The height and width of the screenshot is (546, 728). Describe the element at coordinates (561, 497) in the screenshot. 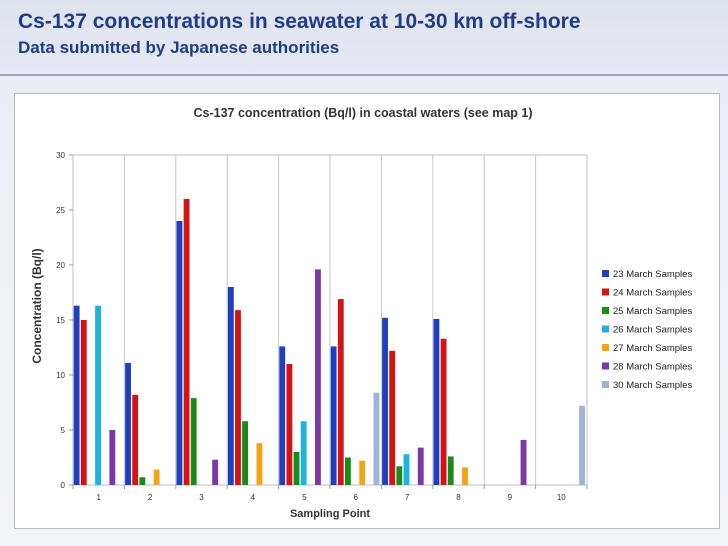

I see `x-tick-label: 10` at that location.